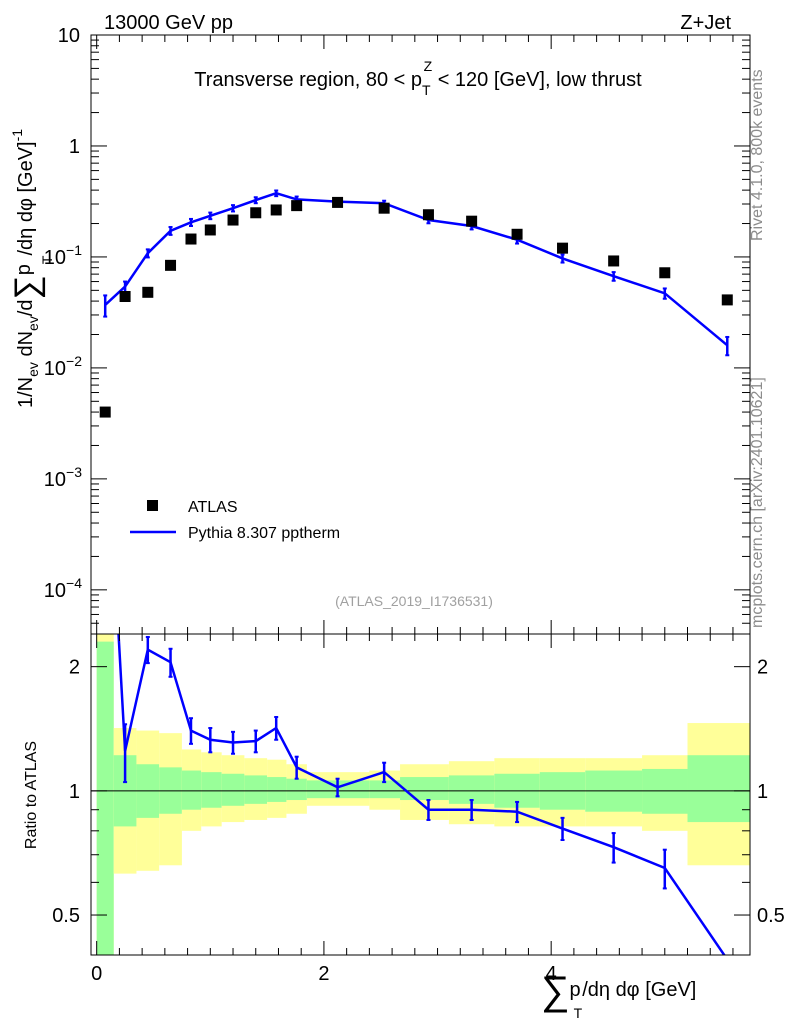  Describe the element at coordinates (414, 601) in the screenshot. I see `analysis-label: (ATLAS_2019_I1736531)` at that location.